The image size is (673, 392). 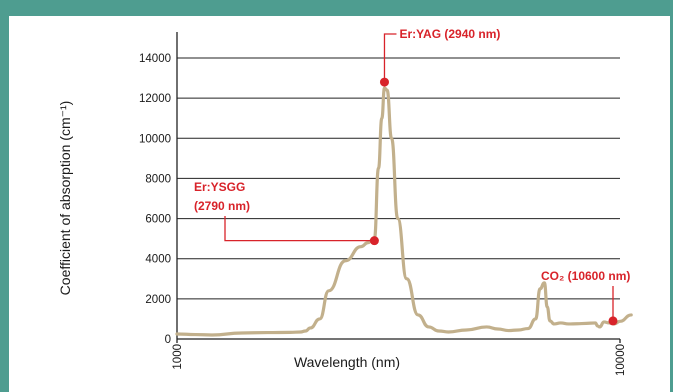 I want to click on co2-label: CO₂ (10600 nm), so click(x=585, y=276).